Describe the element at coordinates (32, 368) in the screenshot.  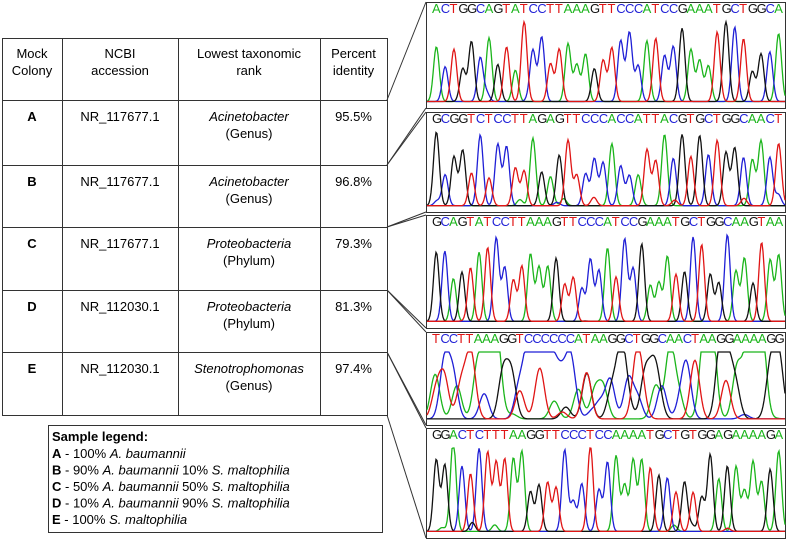
I see `colony-cell: E` at that location.